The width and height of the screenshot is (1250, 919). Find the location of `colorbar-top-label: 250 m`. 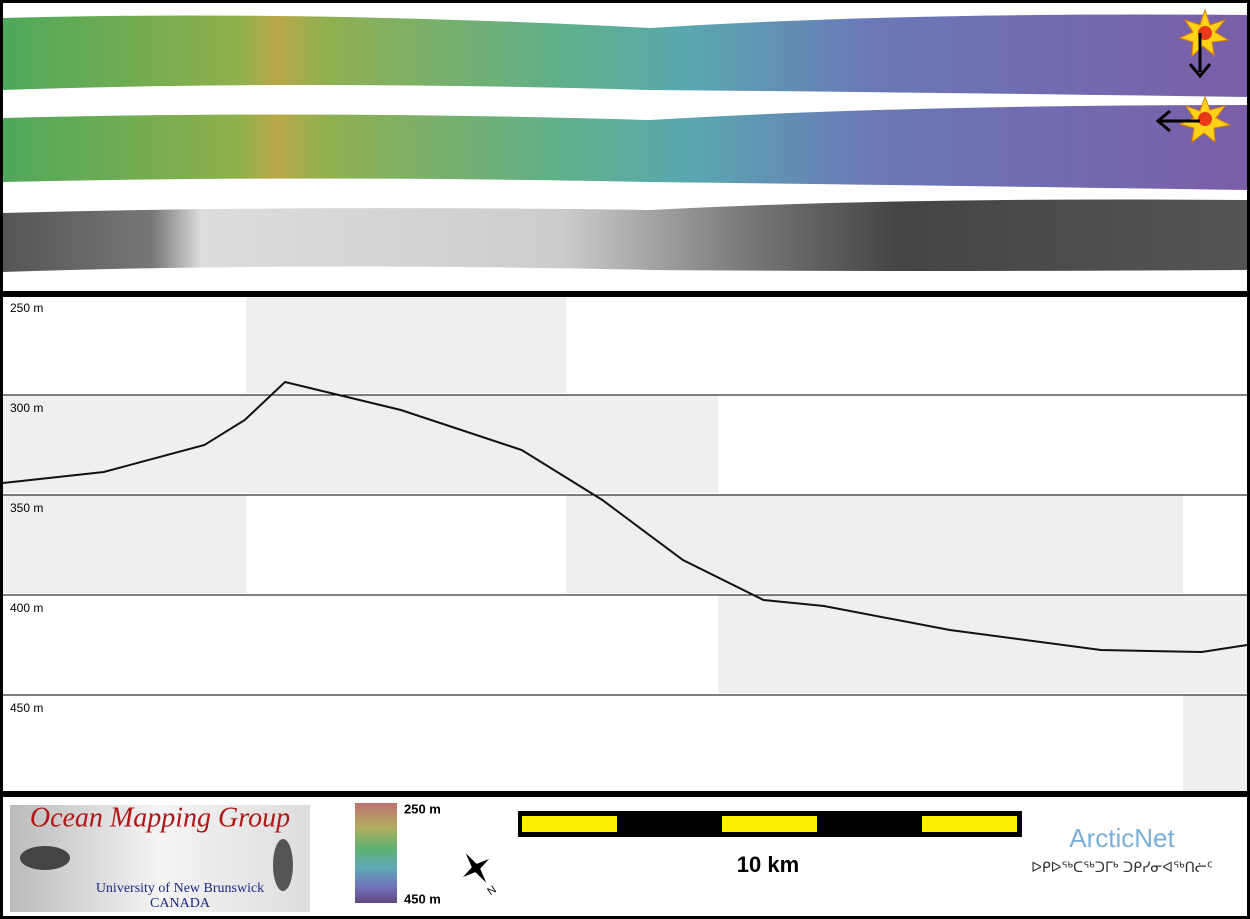

colorbar-top-label: 250 m is located at coordinates (422, 808).